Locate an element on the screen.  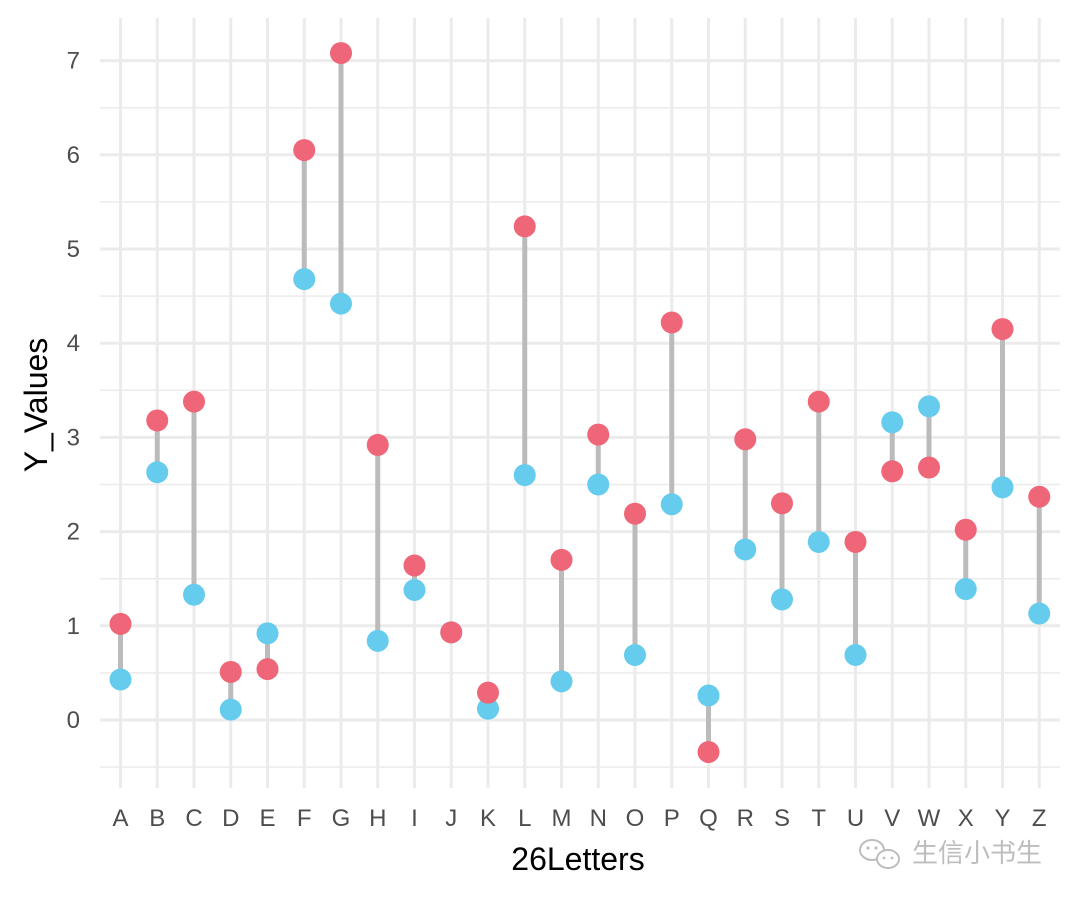
x-tick-label: I is located at coordinates (414, 818).